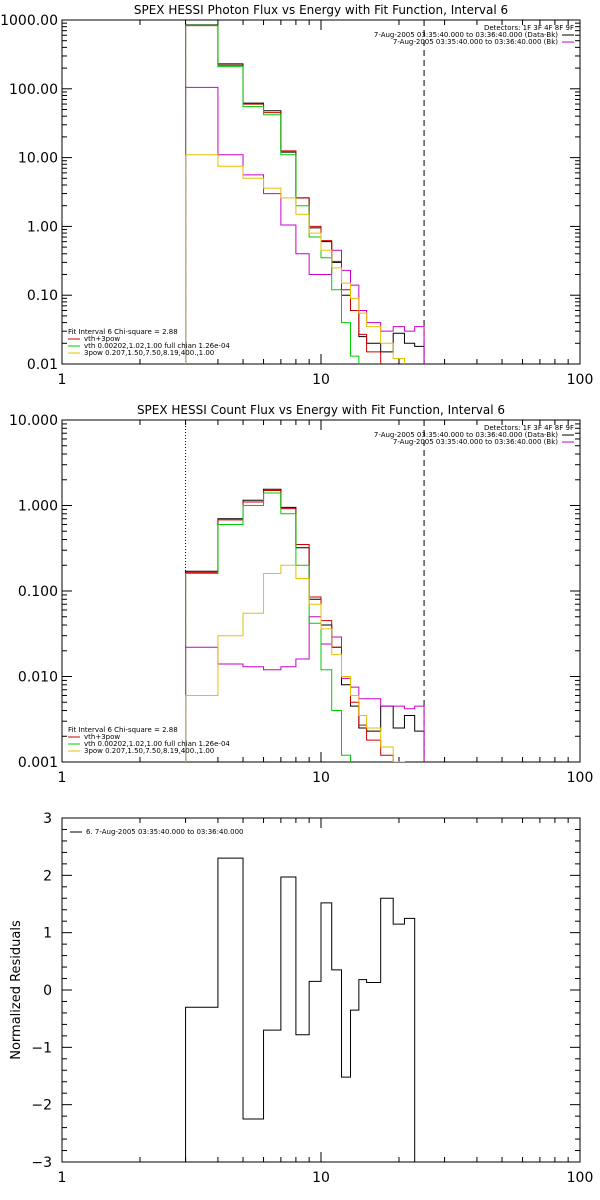 The height and width of the screenshot is (1200, 600). I want to click on y-tick-label: 1, so click(47, 934).